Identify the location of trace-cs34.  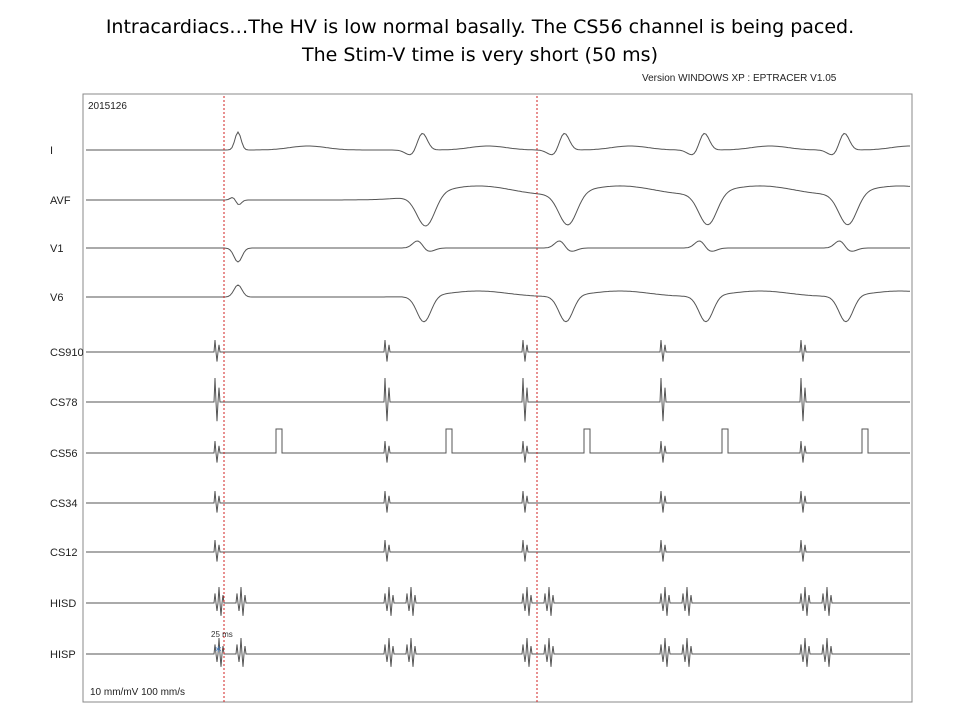
(498, 501).